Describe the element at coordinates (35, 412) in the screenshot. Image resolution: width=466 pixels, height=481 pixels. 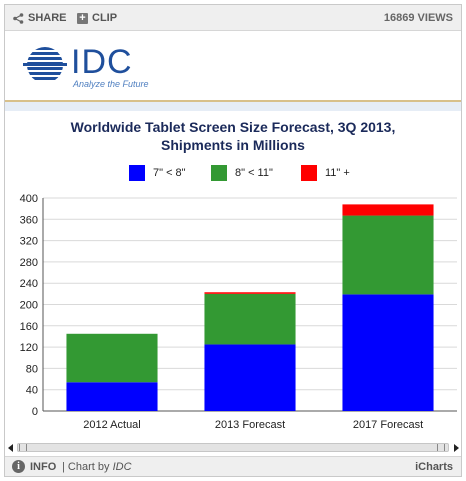
I see `y-tick-label: 0` at that location.